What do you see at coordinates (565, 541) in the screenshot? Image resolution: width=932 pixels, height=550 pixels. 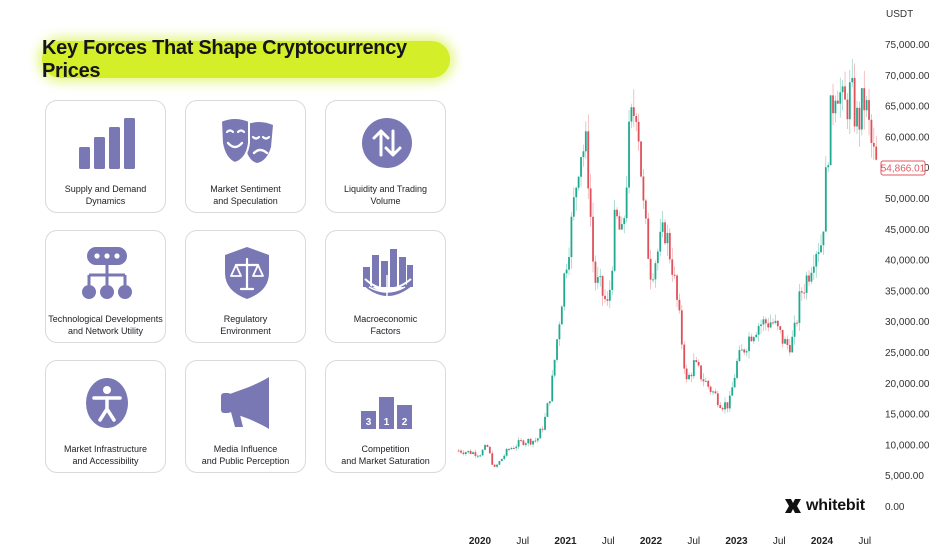 I see `x-tick-label: 2021` at bounding box center [565, 541].